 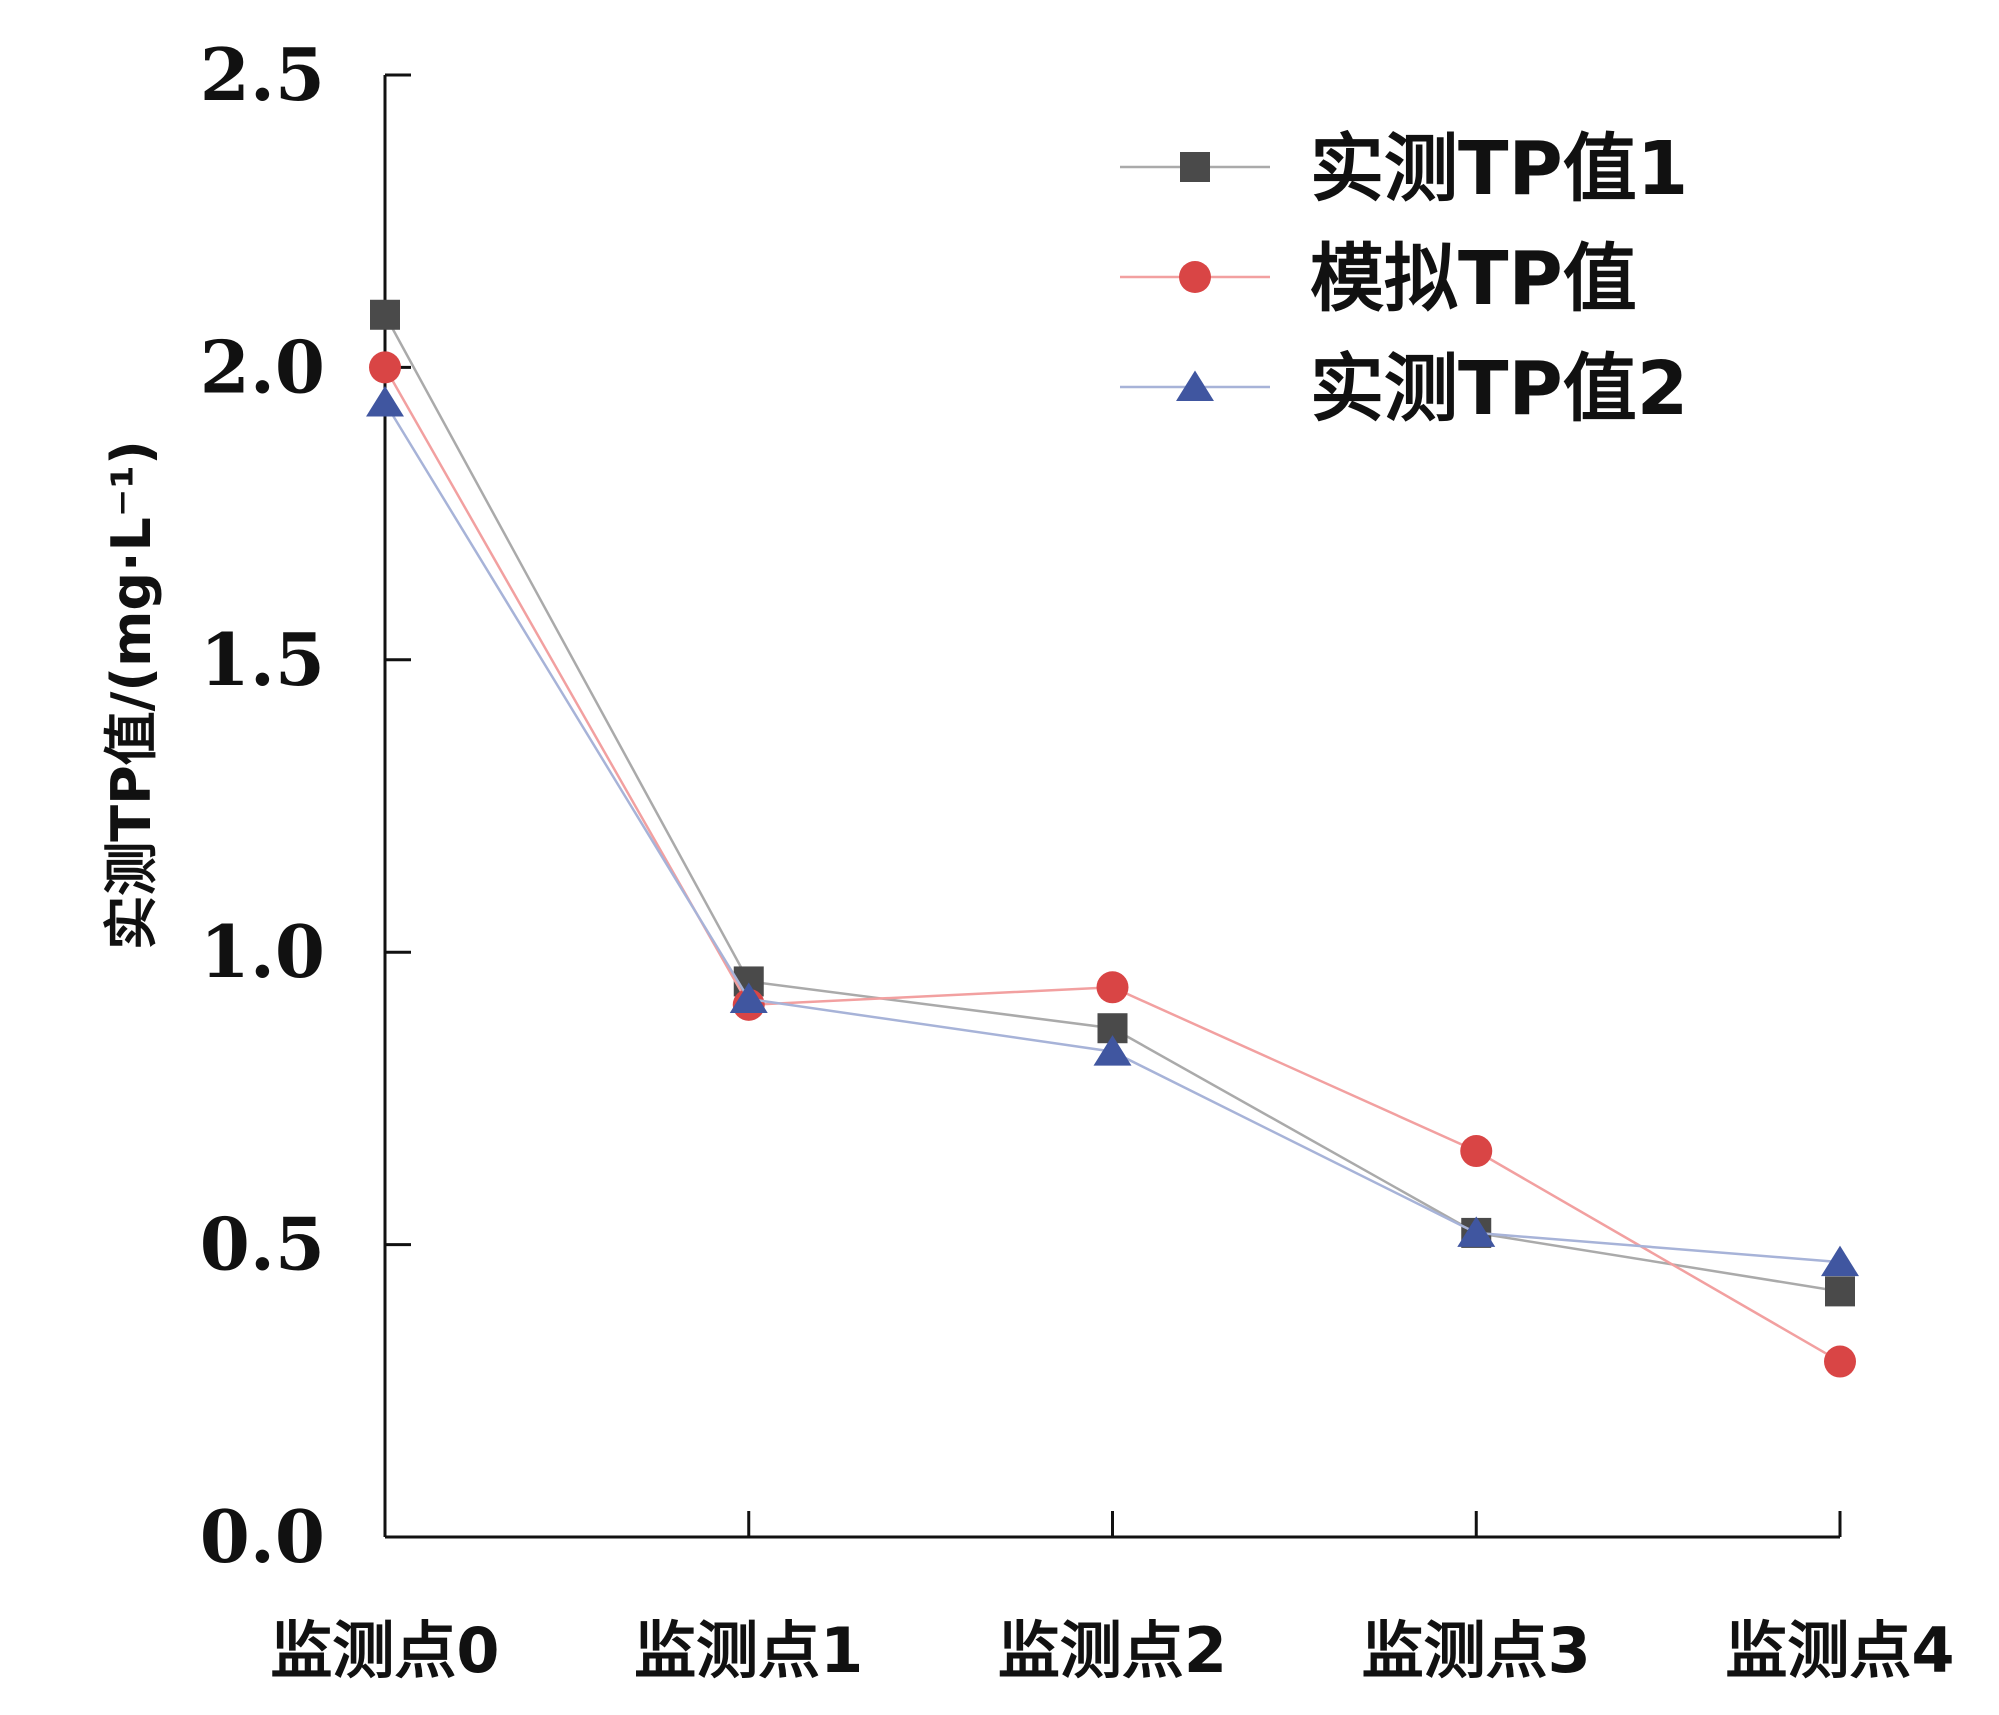 I want to click on legend-entry: 实测TP值1, so click(x=1404, y=169).